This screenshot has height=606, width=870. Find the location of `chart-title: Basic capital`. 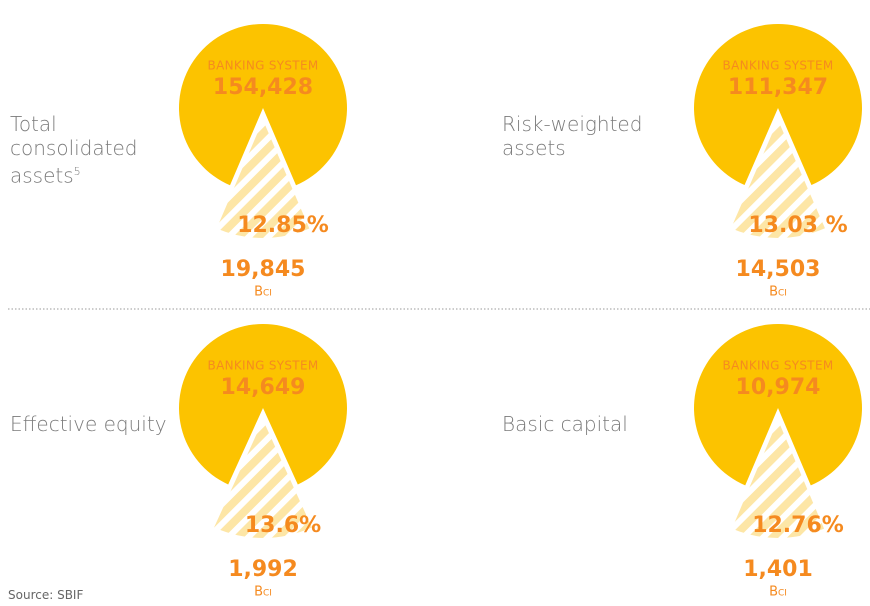

chart-title: Basic capital is located at coordinates (582, 424).